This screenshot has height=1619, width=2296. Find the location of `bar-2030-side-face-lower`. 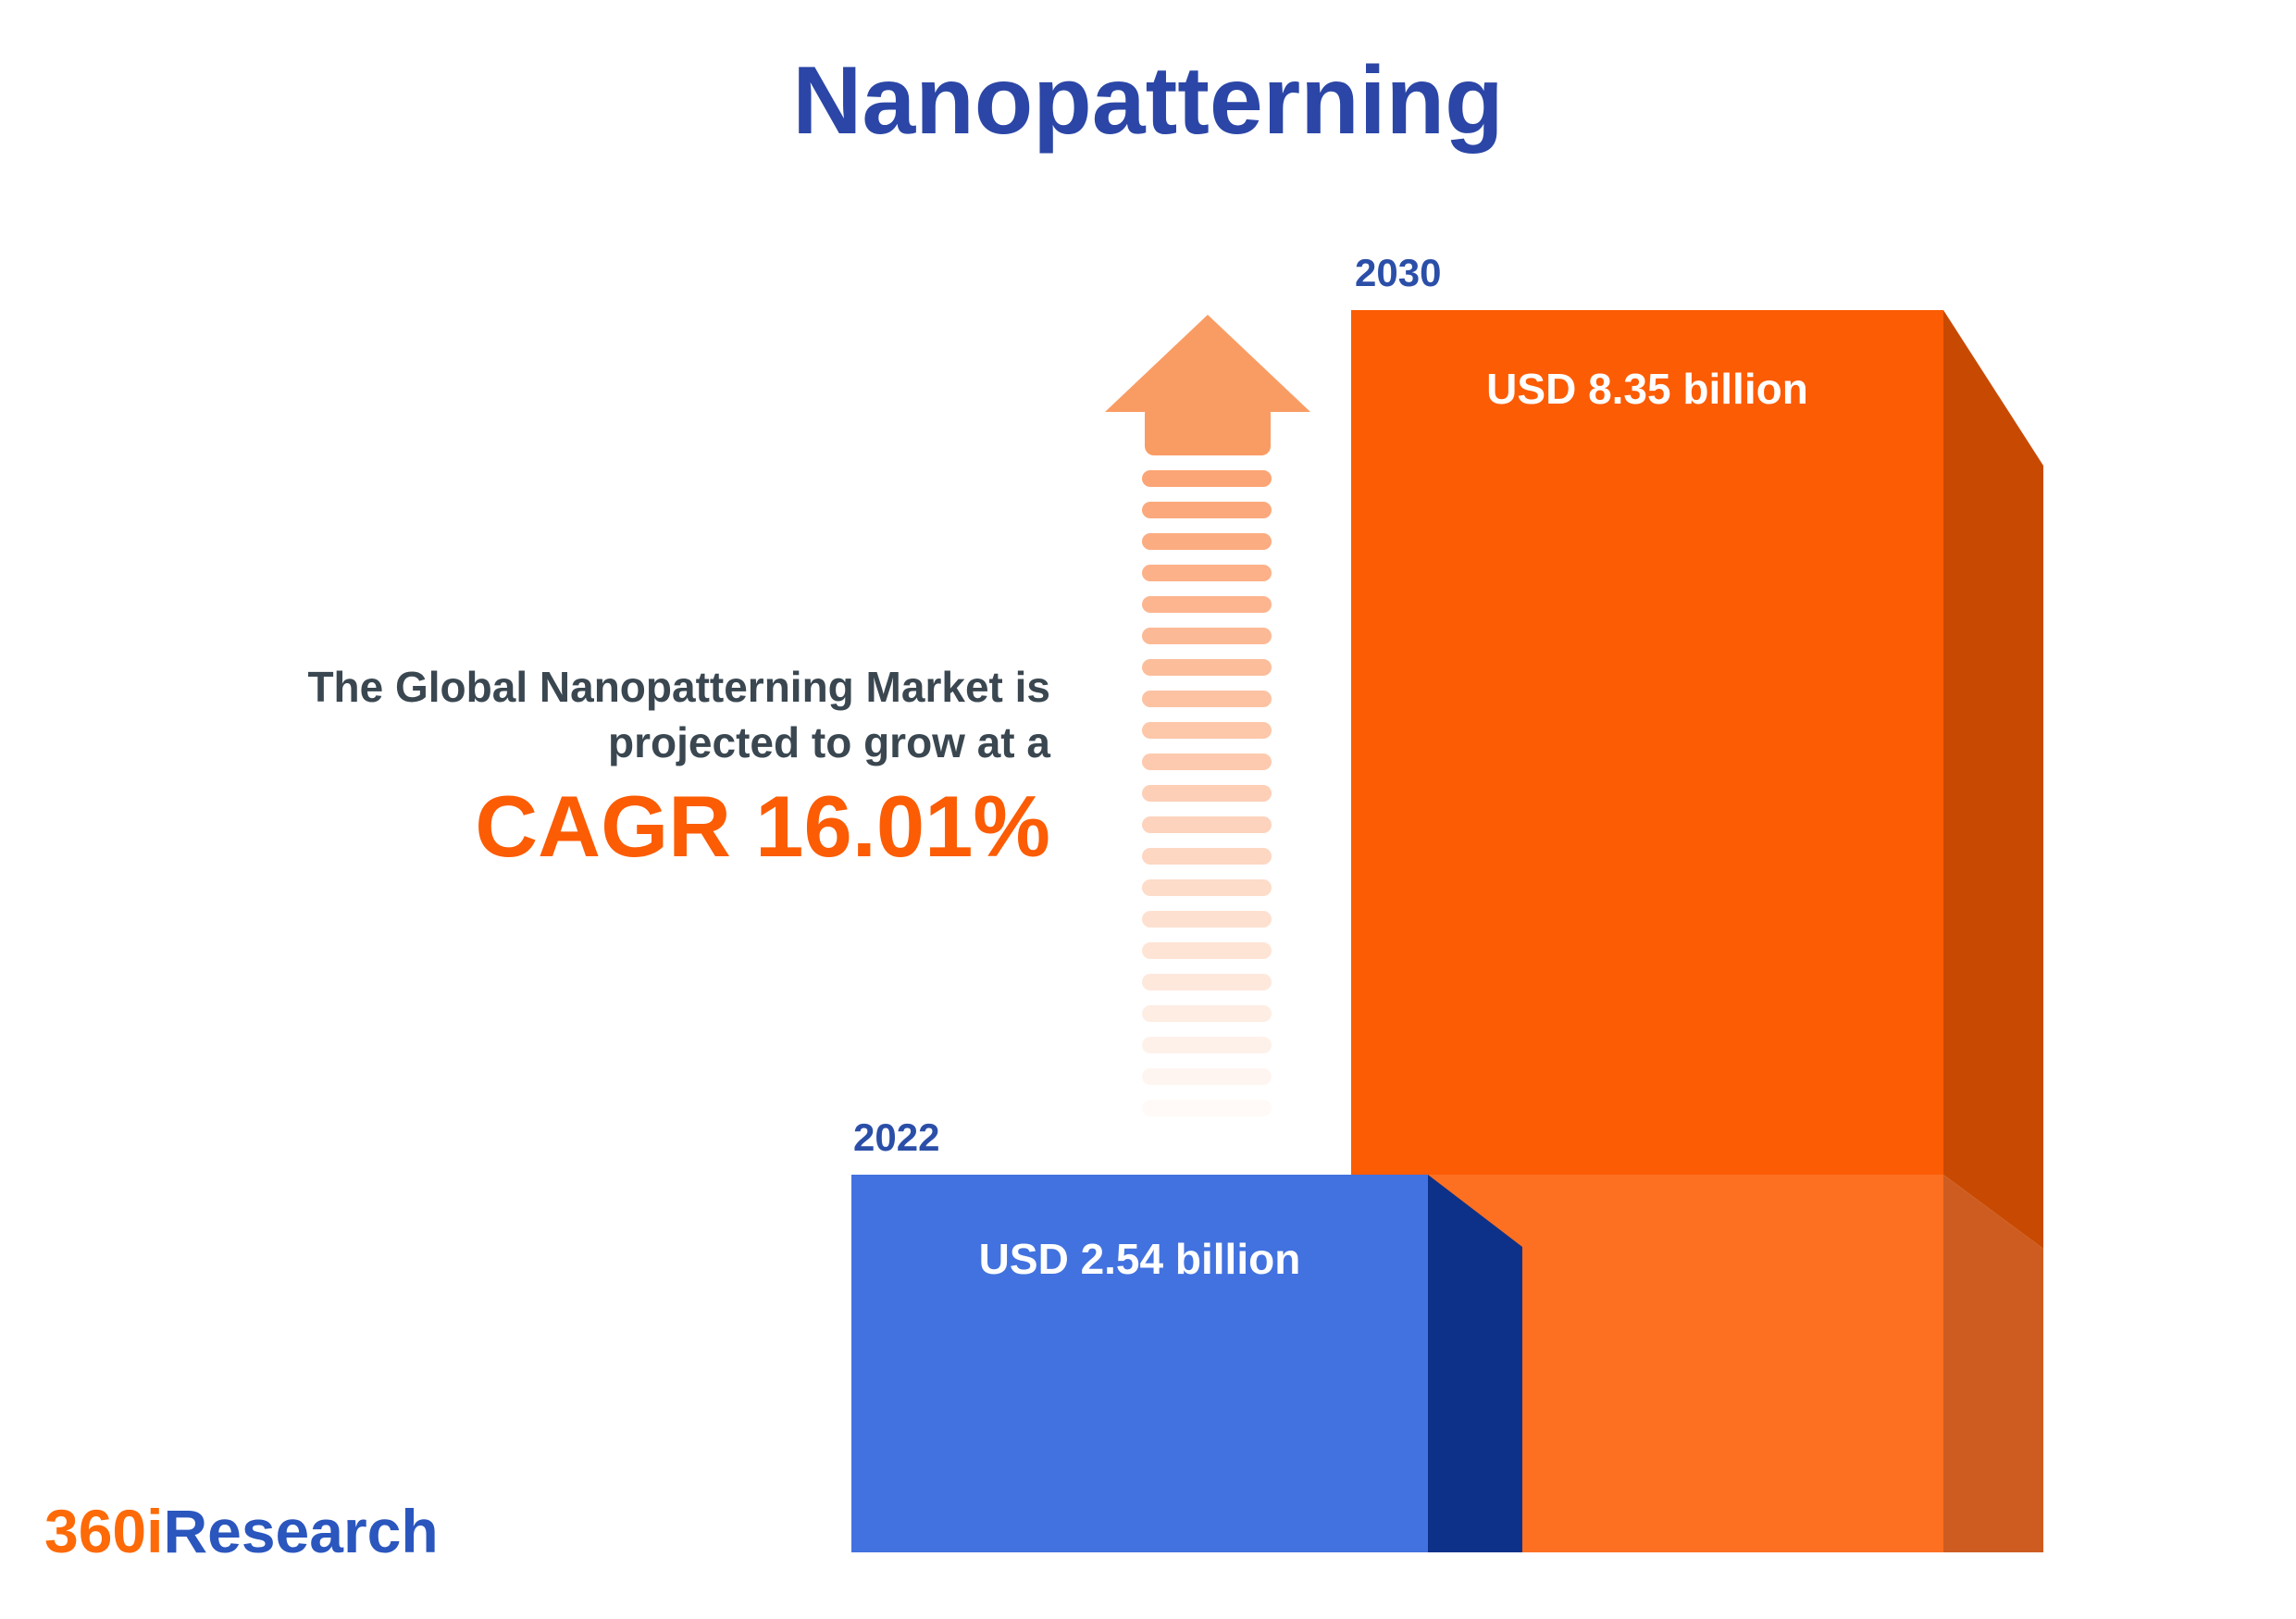

bar-2030-side-face-lower is located at coordinates (1993, 1363).